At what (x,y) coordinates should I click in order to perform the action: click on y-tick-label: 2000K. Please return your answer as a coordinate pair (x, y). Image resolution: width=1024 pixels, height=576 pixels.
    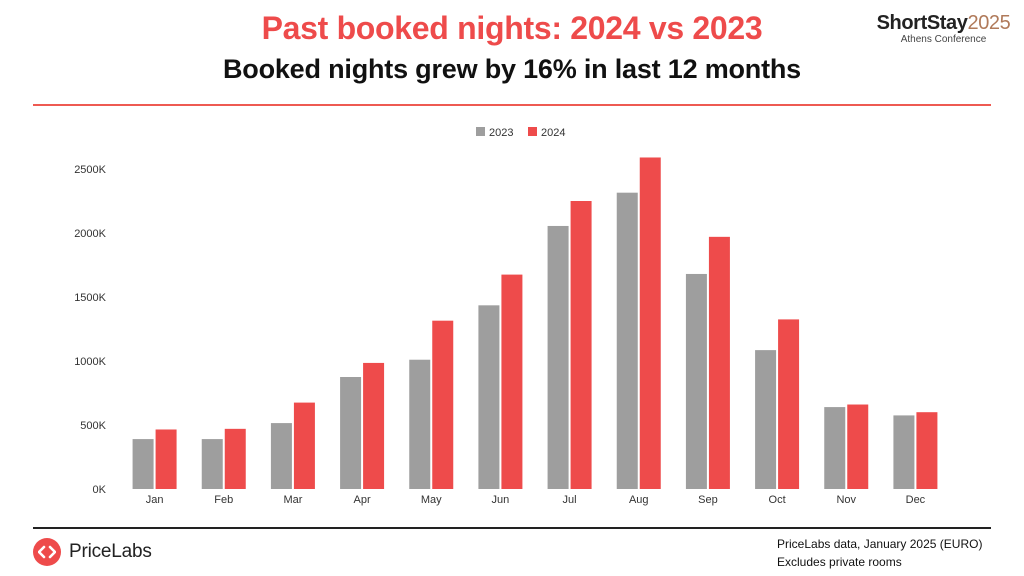
    Looking at the image, I should click on (90, 234).